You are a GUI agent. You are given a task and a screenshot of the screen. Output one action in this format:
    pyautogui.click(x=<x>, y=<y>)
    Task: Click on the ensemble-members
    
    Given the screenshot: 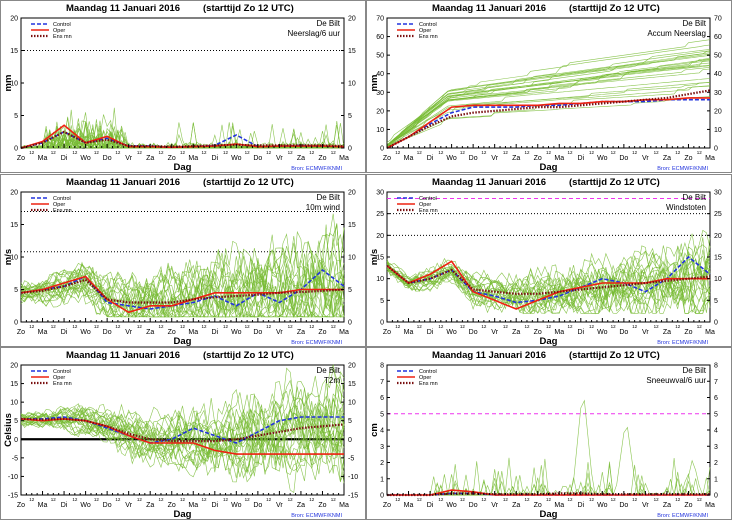 What is the action you would take?
    pyautogui.click(x=548, y=93)
    